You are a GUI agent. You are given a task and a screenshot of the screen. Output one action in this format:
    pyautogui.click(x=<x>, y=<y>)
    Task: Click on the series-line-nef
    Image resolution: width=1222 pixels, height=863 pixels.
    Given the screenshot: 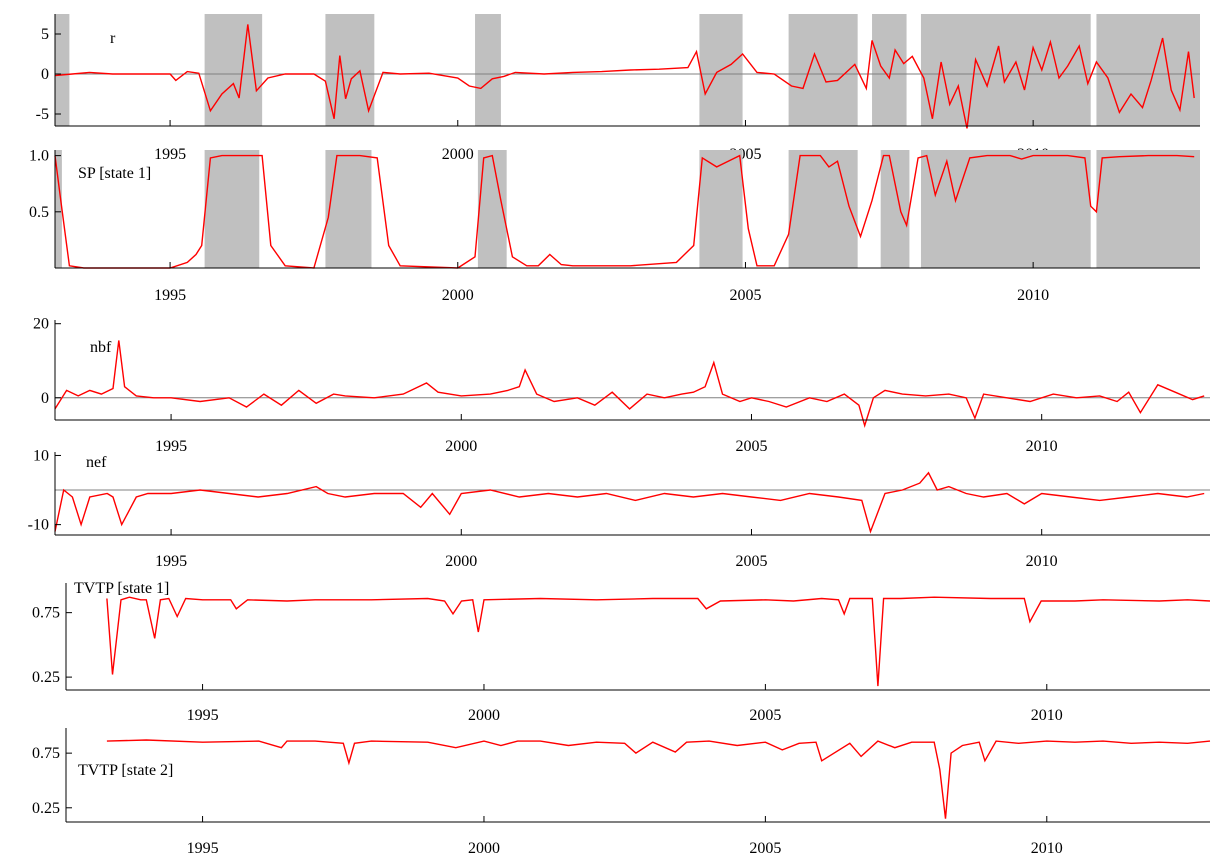 What is the action you would take?
    pyautogui.click(x=629, y=502)
    